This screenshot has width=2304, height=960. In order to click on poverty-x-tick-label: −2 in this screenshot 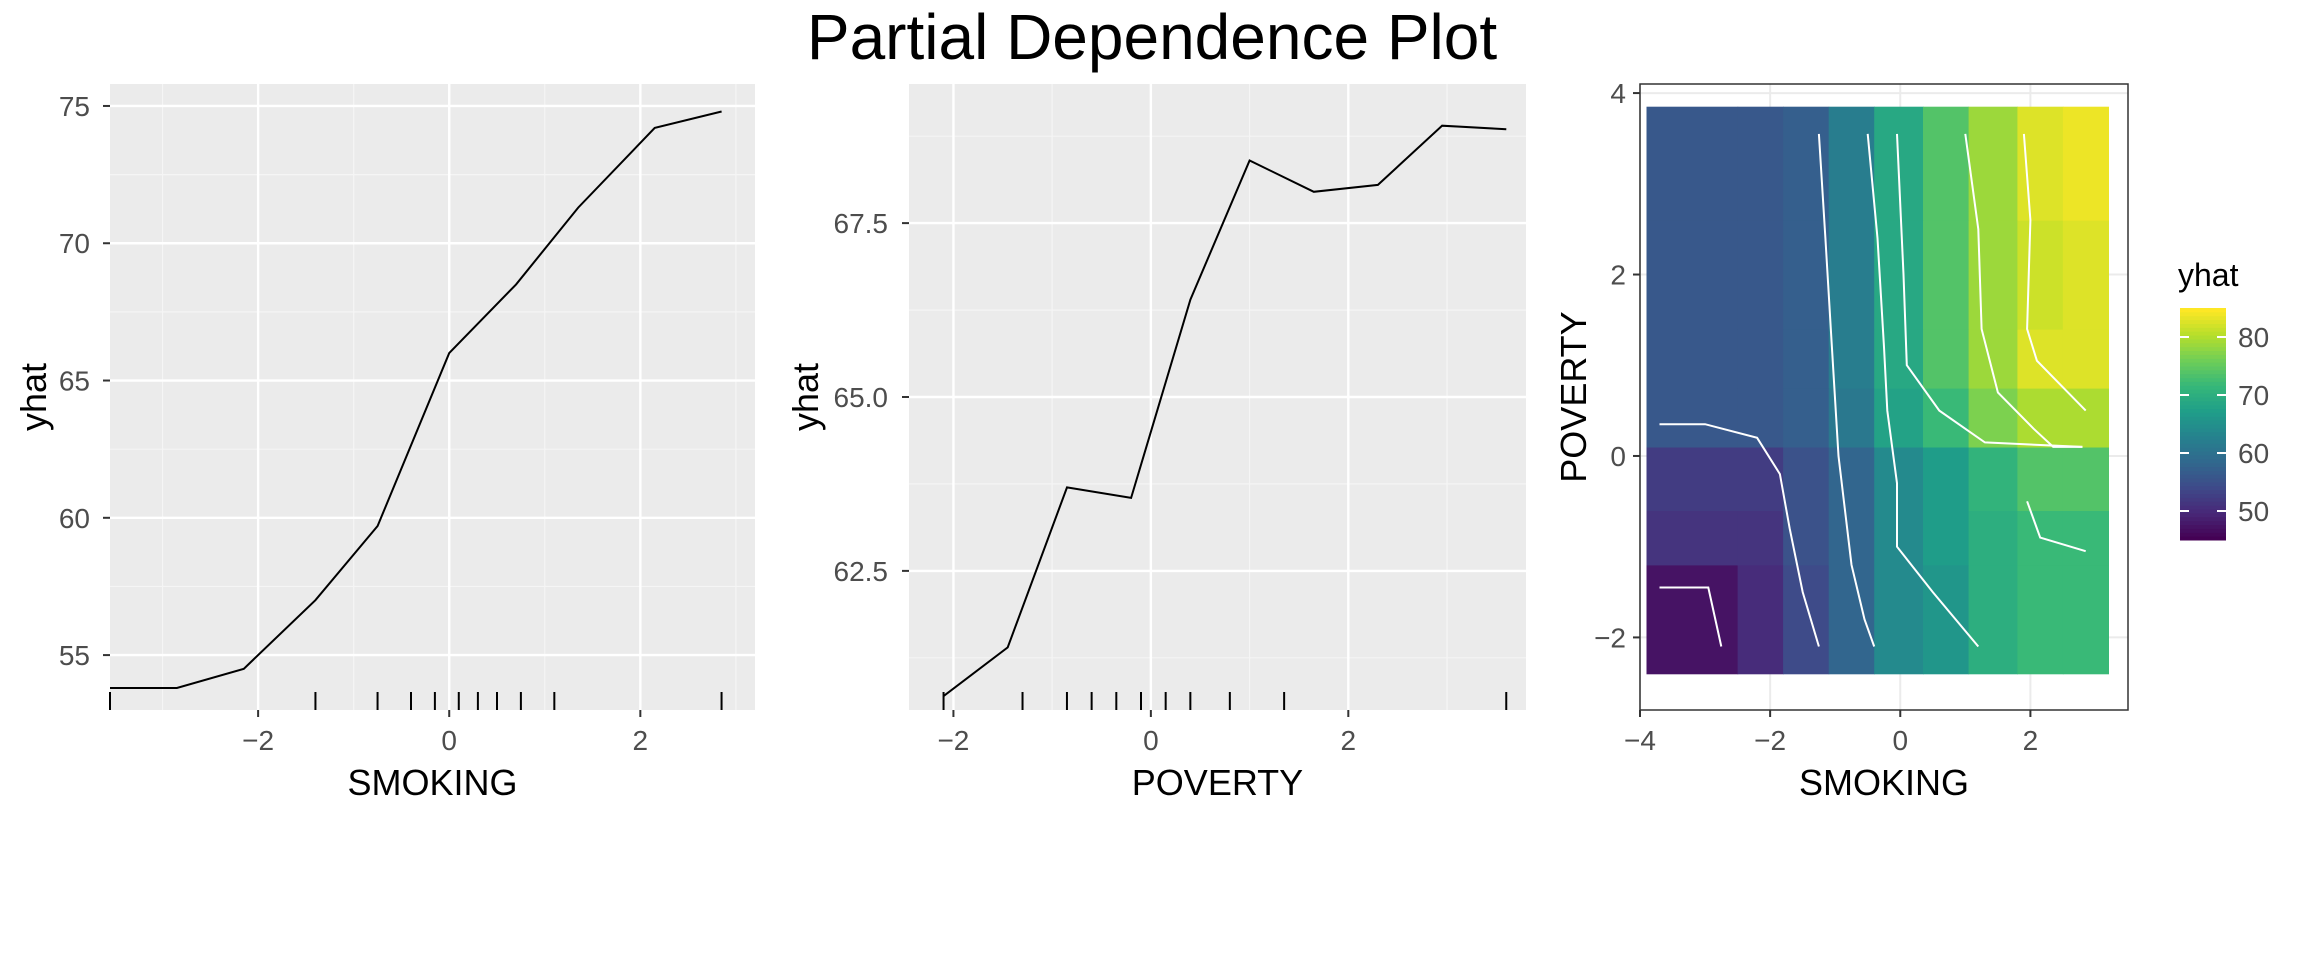, I will do `click(953, 740)`.